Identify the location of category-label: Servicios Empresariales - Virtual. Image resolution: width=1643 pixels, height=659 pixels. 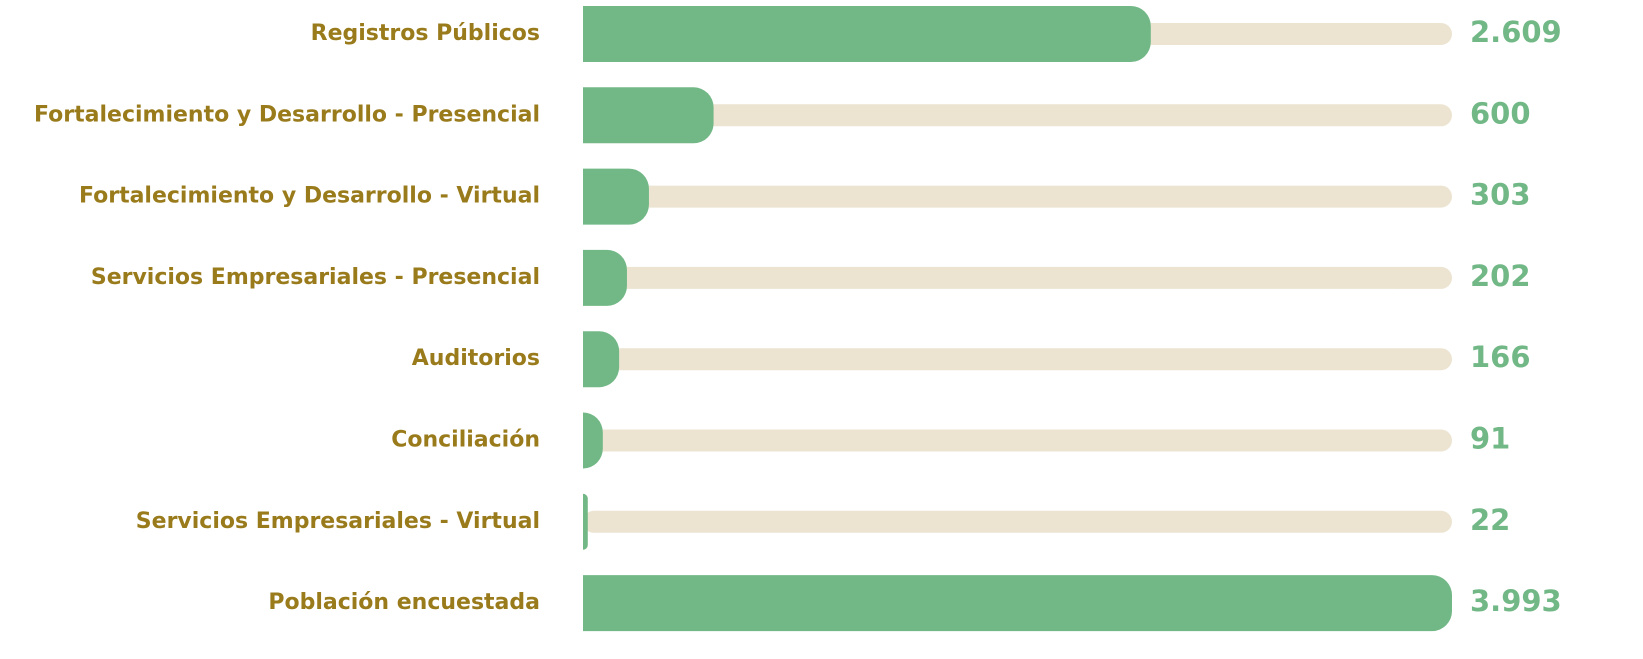
(338, 521).